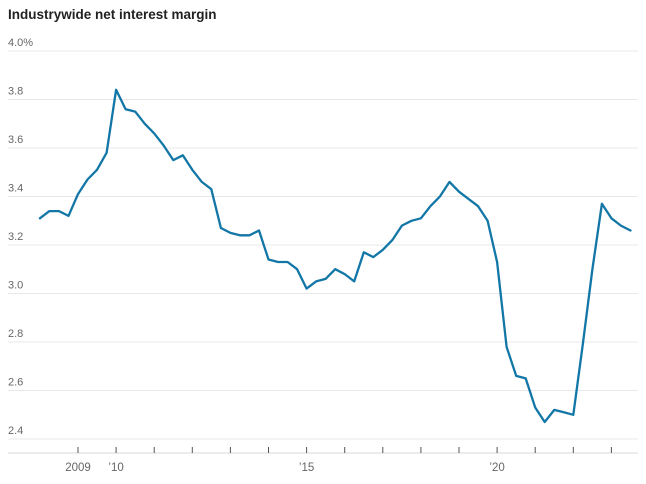 Image resolution: width=646 pixels, height=484 pixels. I want to click on chart-title: Industrywide net interest margin, so click(112, 14).